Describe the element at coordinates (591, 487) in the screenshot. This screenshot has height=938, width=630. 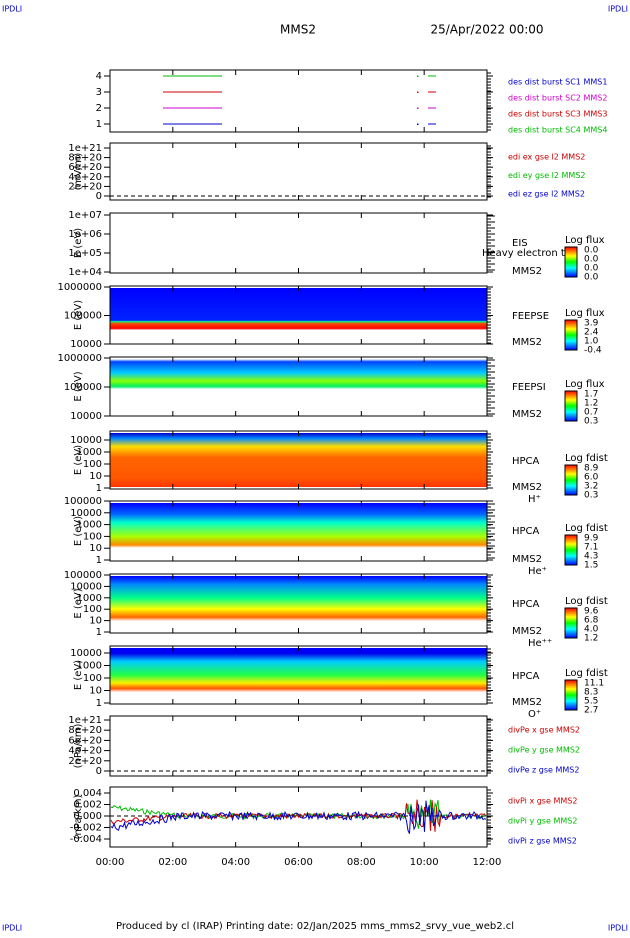
I see `colorbar-label: 3.2` at that location.